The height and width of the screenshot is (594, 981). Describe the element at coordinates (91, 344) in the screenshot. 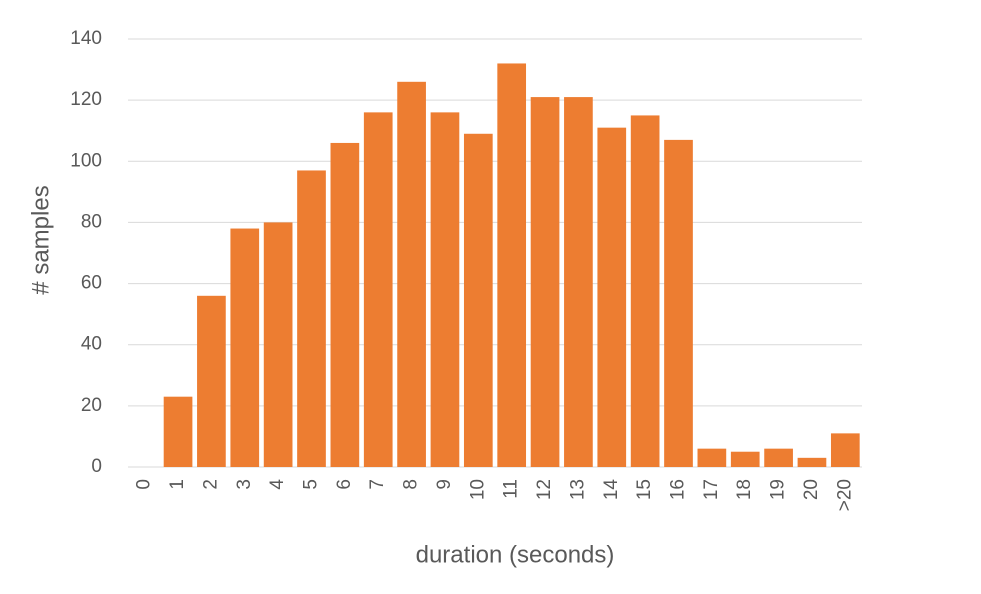

I see `y-tick-label: 40` at that location.